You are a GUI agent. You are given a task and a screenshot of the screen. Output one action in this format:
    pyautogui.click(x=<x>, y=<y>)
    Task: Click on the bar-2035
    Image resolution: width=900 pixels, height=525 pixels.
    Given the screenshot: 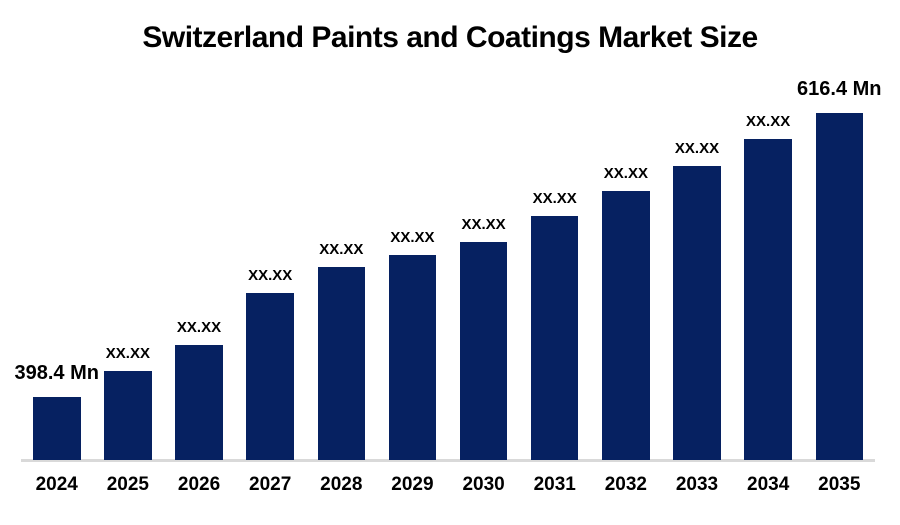 What is the action you would take?
    pyautogui.click(x=839, y=286)
    